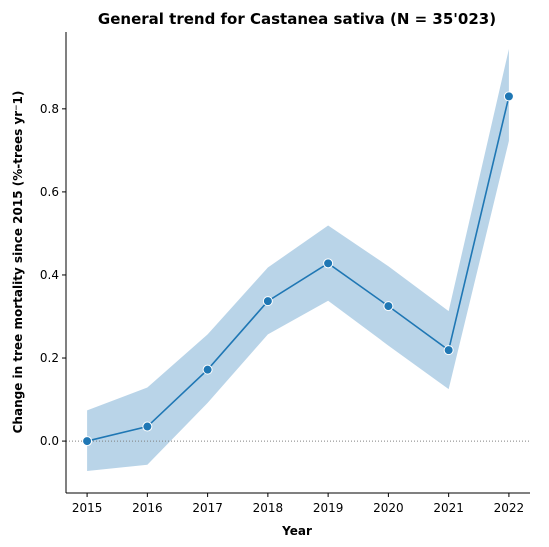 The image size is (549, 547). Describe the element at coordinates (388, 508) in the screenshot. I see `x-tick-label: 2020` at that location.